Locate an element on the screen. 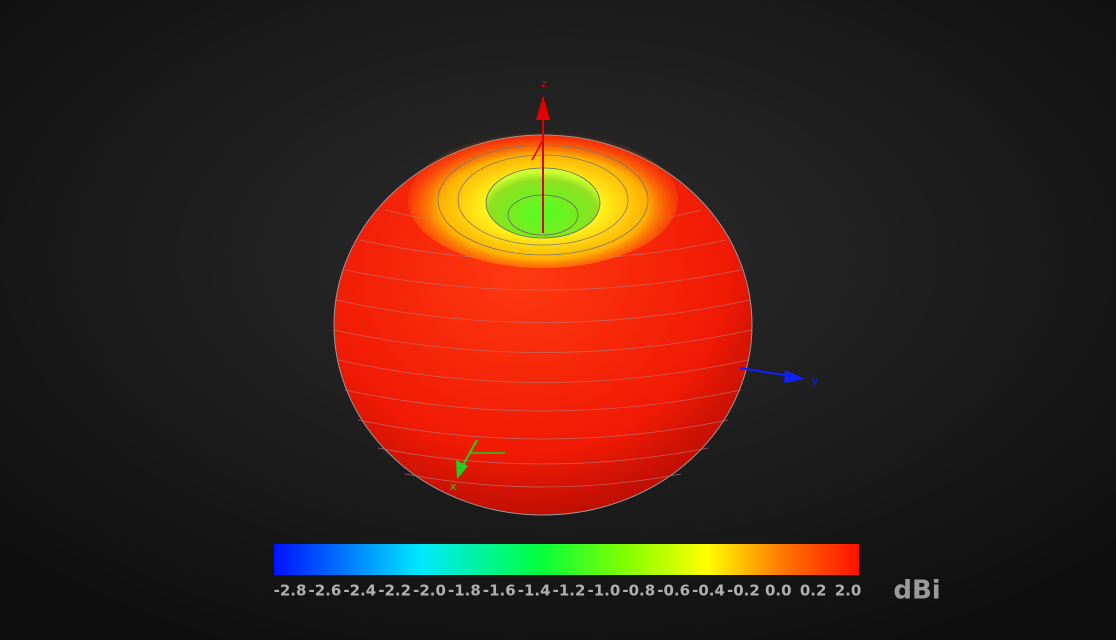 This screenshot has height=640, width=1116. colorbar-tick-label: 2.0 is located at coordinates (848, 591).